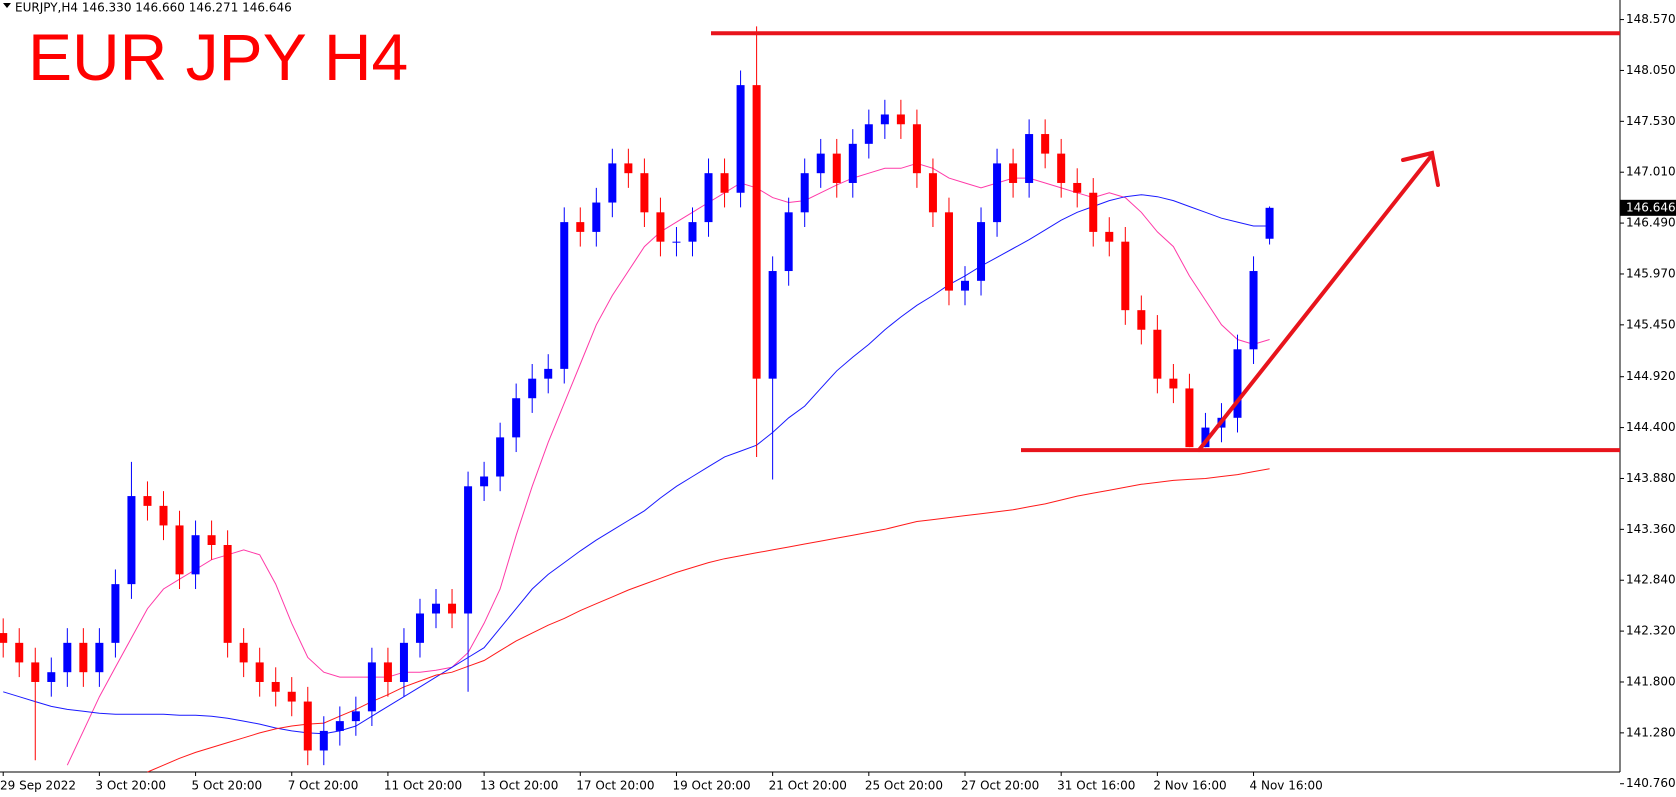 This screenshot has width=1676, height=797. What do you see at coordinates (1651, 273) in the screenshot?
I see `y-tick-label: 145.970` at bounding box center [1651, 273].